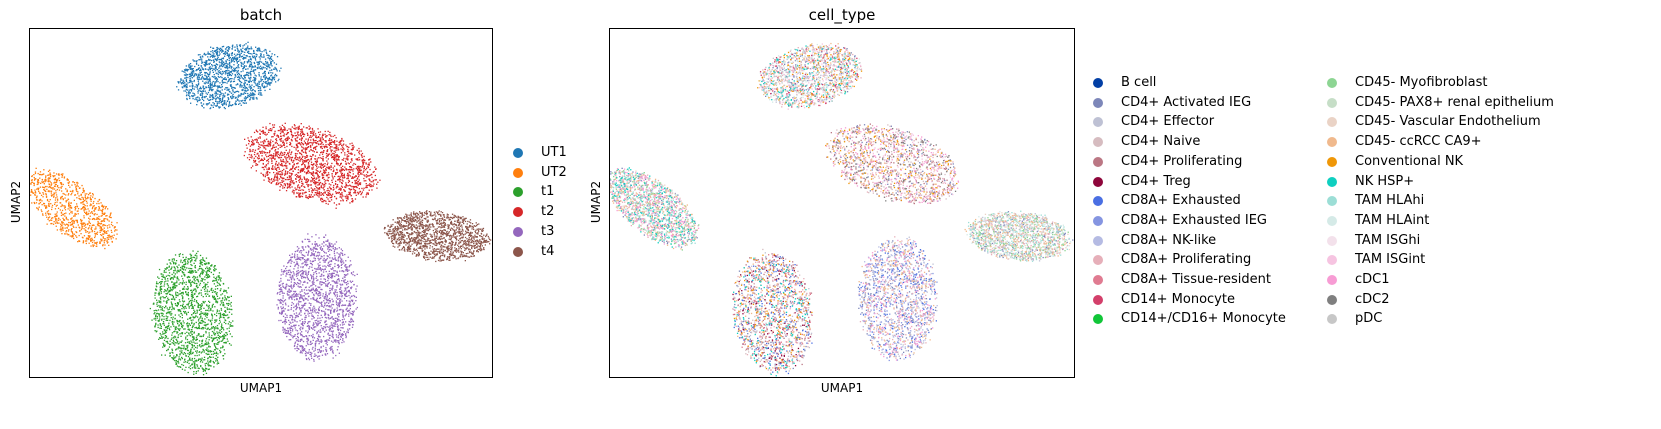 The height and width of the screenshot is (429, 1661). Describe the element at coordinates (1369, 319) in the screenshot. I see `celltype-legend-label: pDC` at that location.